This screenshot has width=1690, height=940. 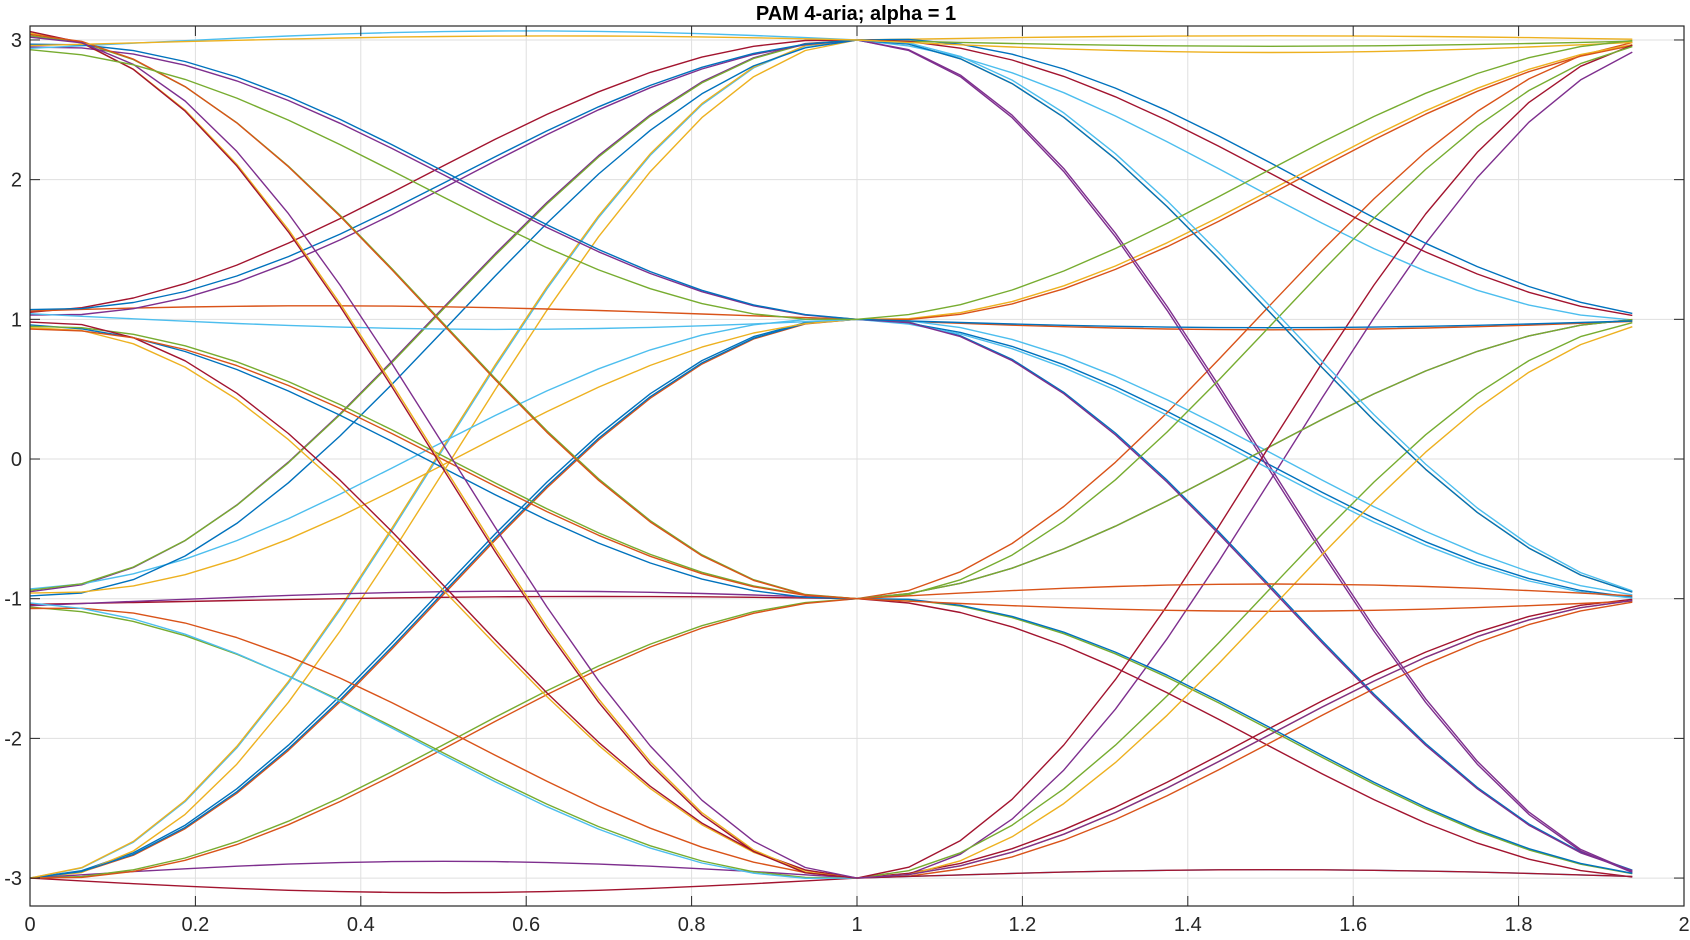 What do you see at coordinates (856, 14) in the screenshot?
I see `chart-title: PAM 4-aria; alpha = 1` at bounding box center [856, 14].